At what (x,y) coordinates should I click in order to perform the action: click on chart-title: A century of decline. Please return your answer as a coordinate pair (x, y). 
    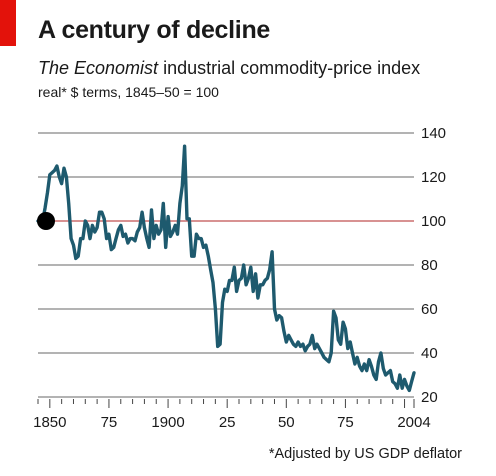
    Looking at the image, I should click on (154, 30).